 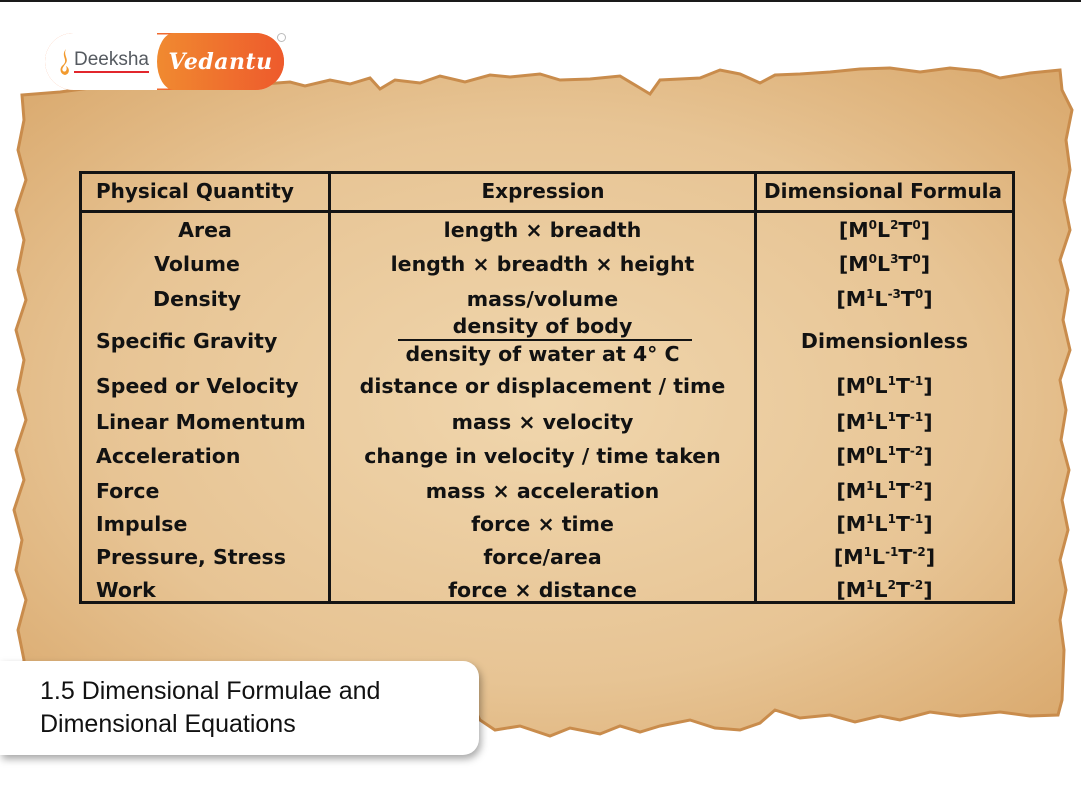 I want to click on vedantu-wordmark: Vedantu, so click(x=220, y=61).